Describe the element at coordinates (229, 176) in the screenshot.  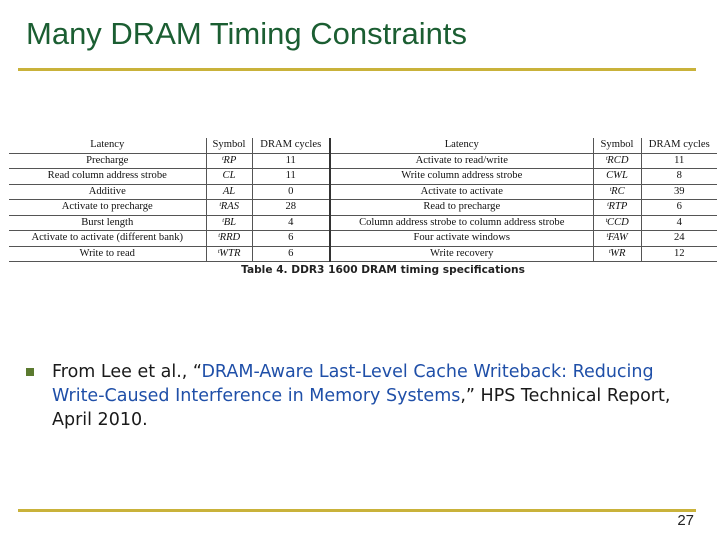
I see `symbol-cell: CL` at that location.